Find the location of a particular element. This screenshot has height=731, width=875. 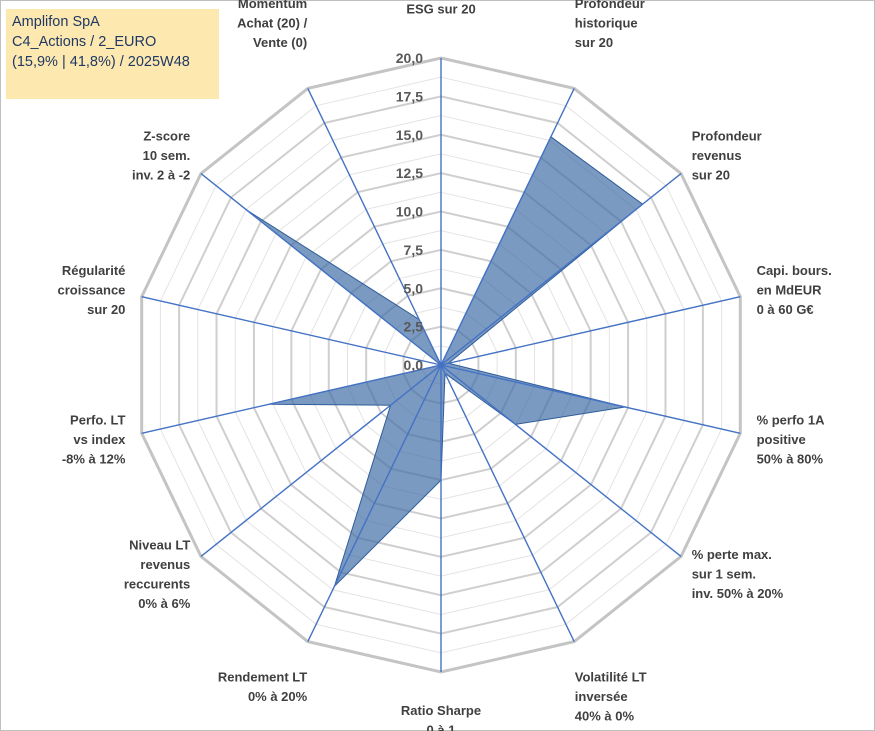

axis-label: Perfo. LT vs index -8% à 12% is located at coordinates (94, 440).